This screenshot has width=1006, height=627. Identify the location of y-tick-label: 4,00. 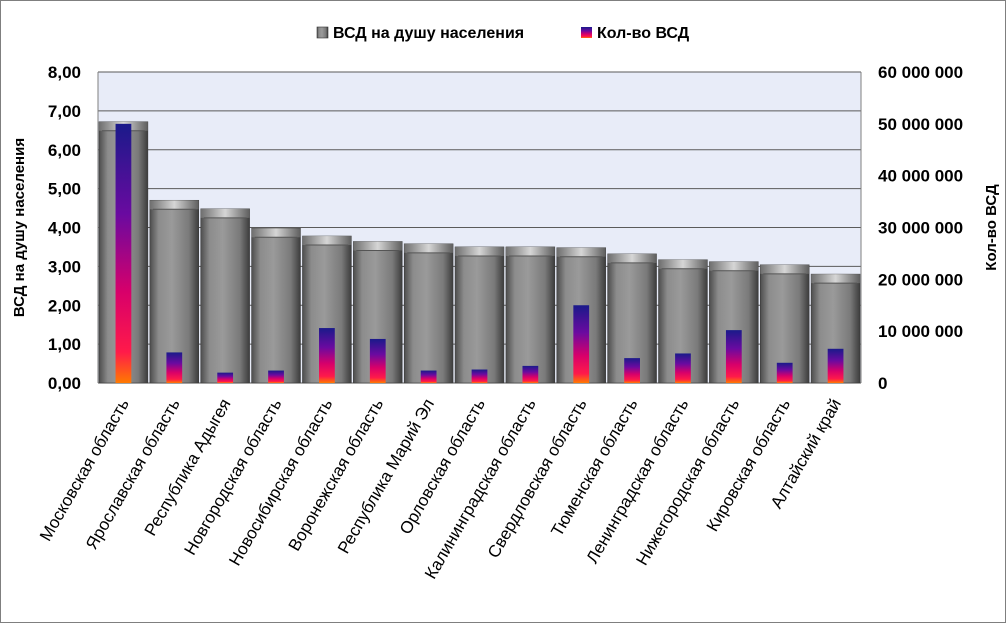
(64, 228).